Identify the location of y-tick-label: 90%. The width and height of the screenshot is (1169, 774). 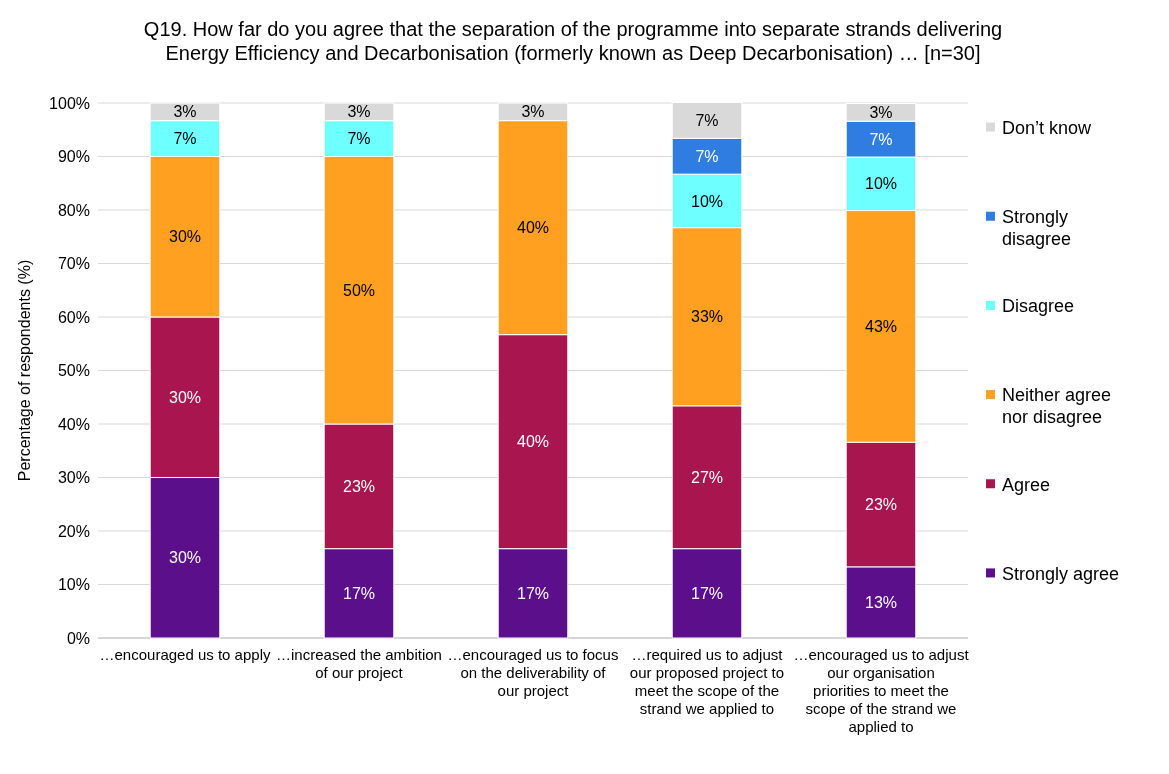
(73, 157).